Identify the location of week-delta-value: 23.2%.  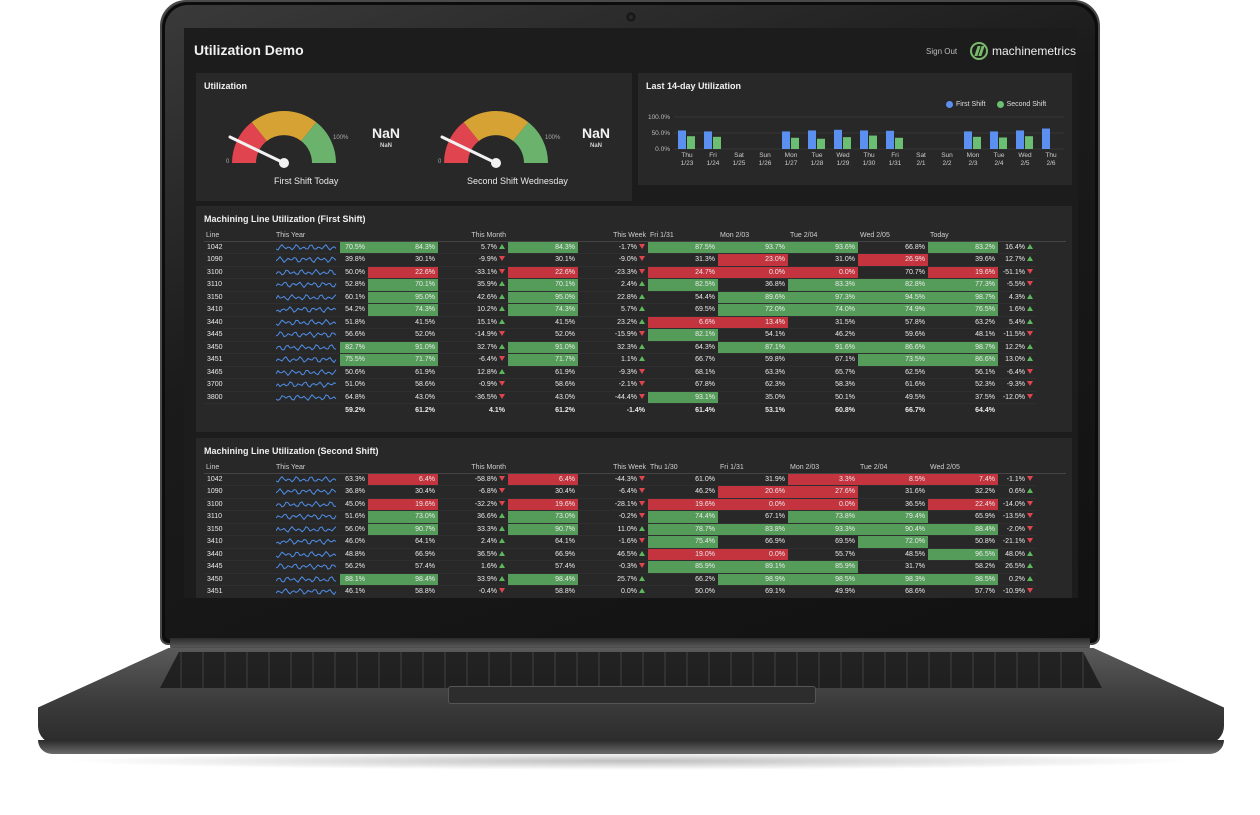
(627, 322).